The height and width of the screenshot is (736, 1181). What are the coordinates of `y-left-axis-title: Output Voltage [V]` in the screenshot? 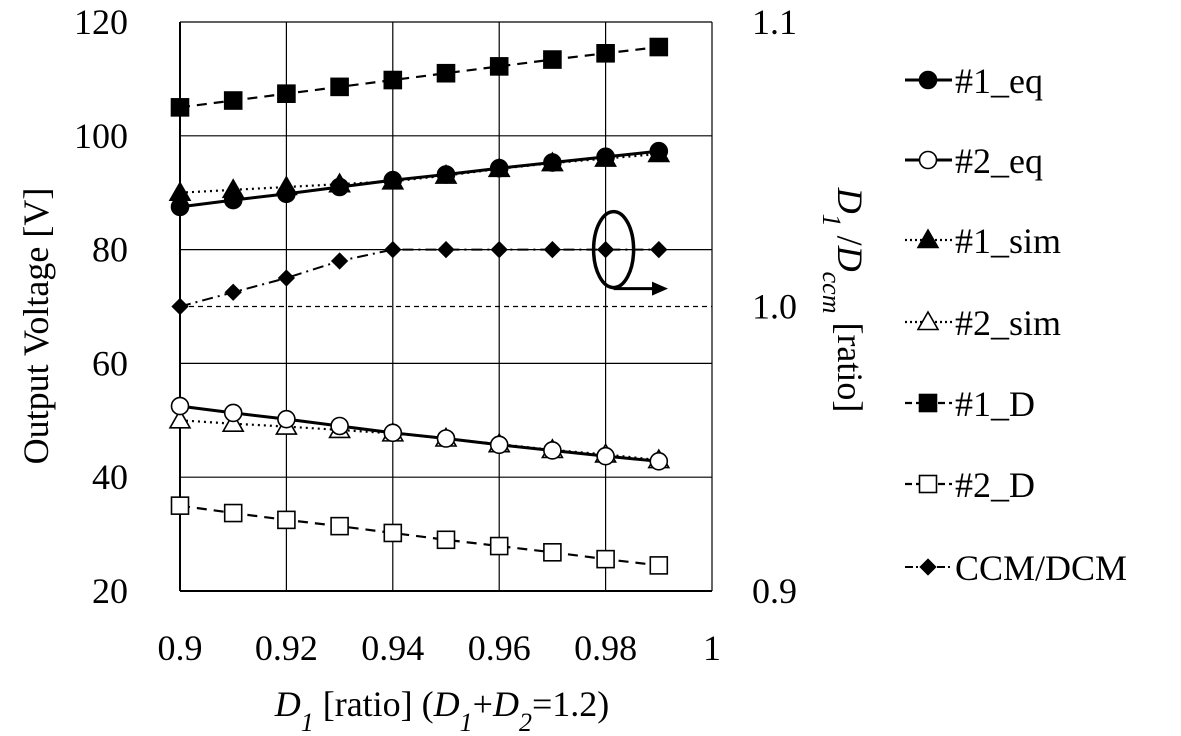 It's located at (36, 326).